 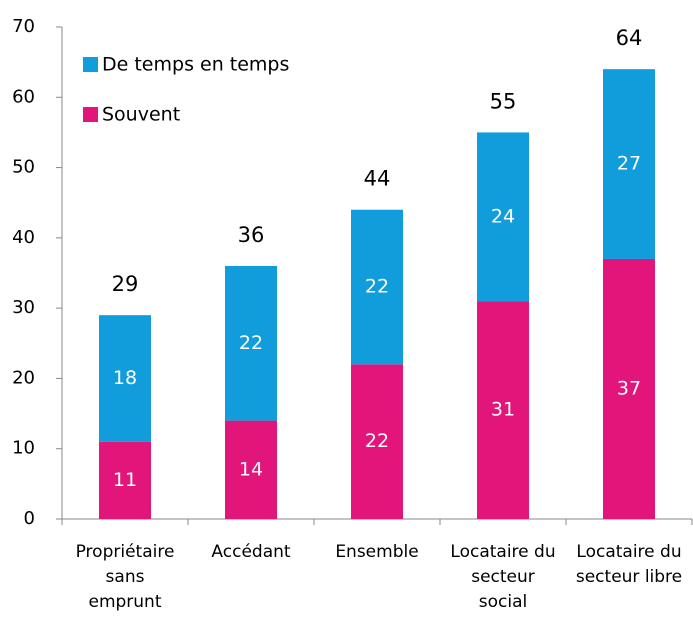 What do you see at coordinates (195, 65) in the screenshot?
I see `legend-label: De temps en temps` at bounding box center [195, 65].